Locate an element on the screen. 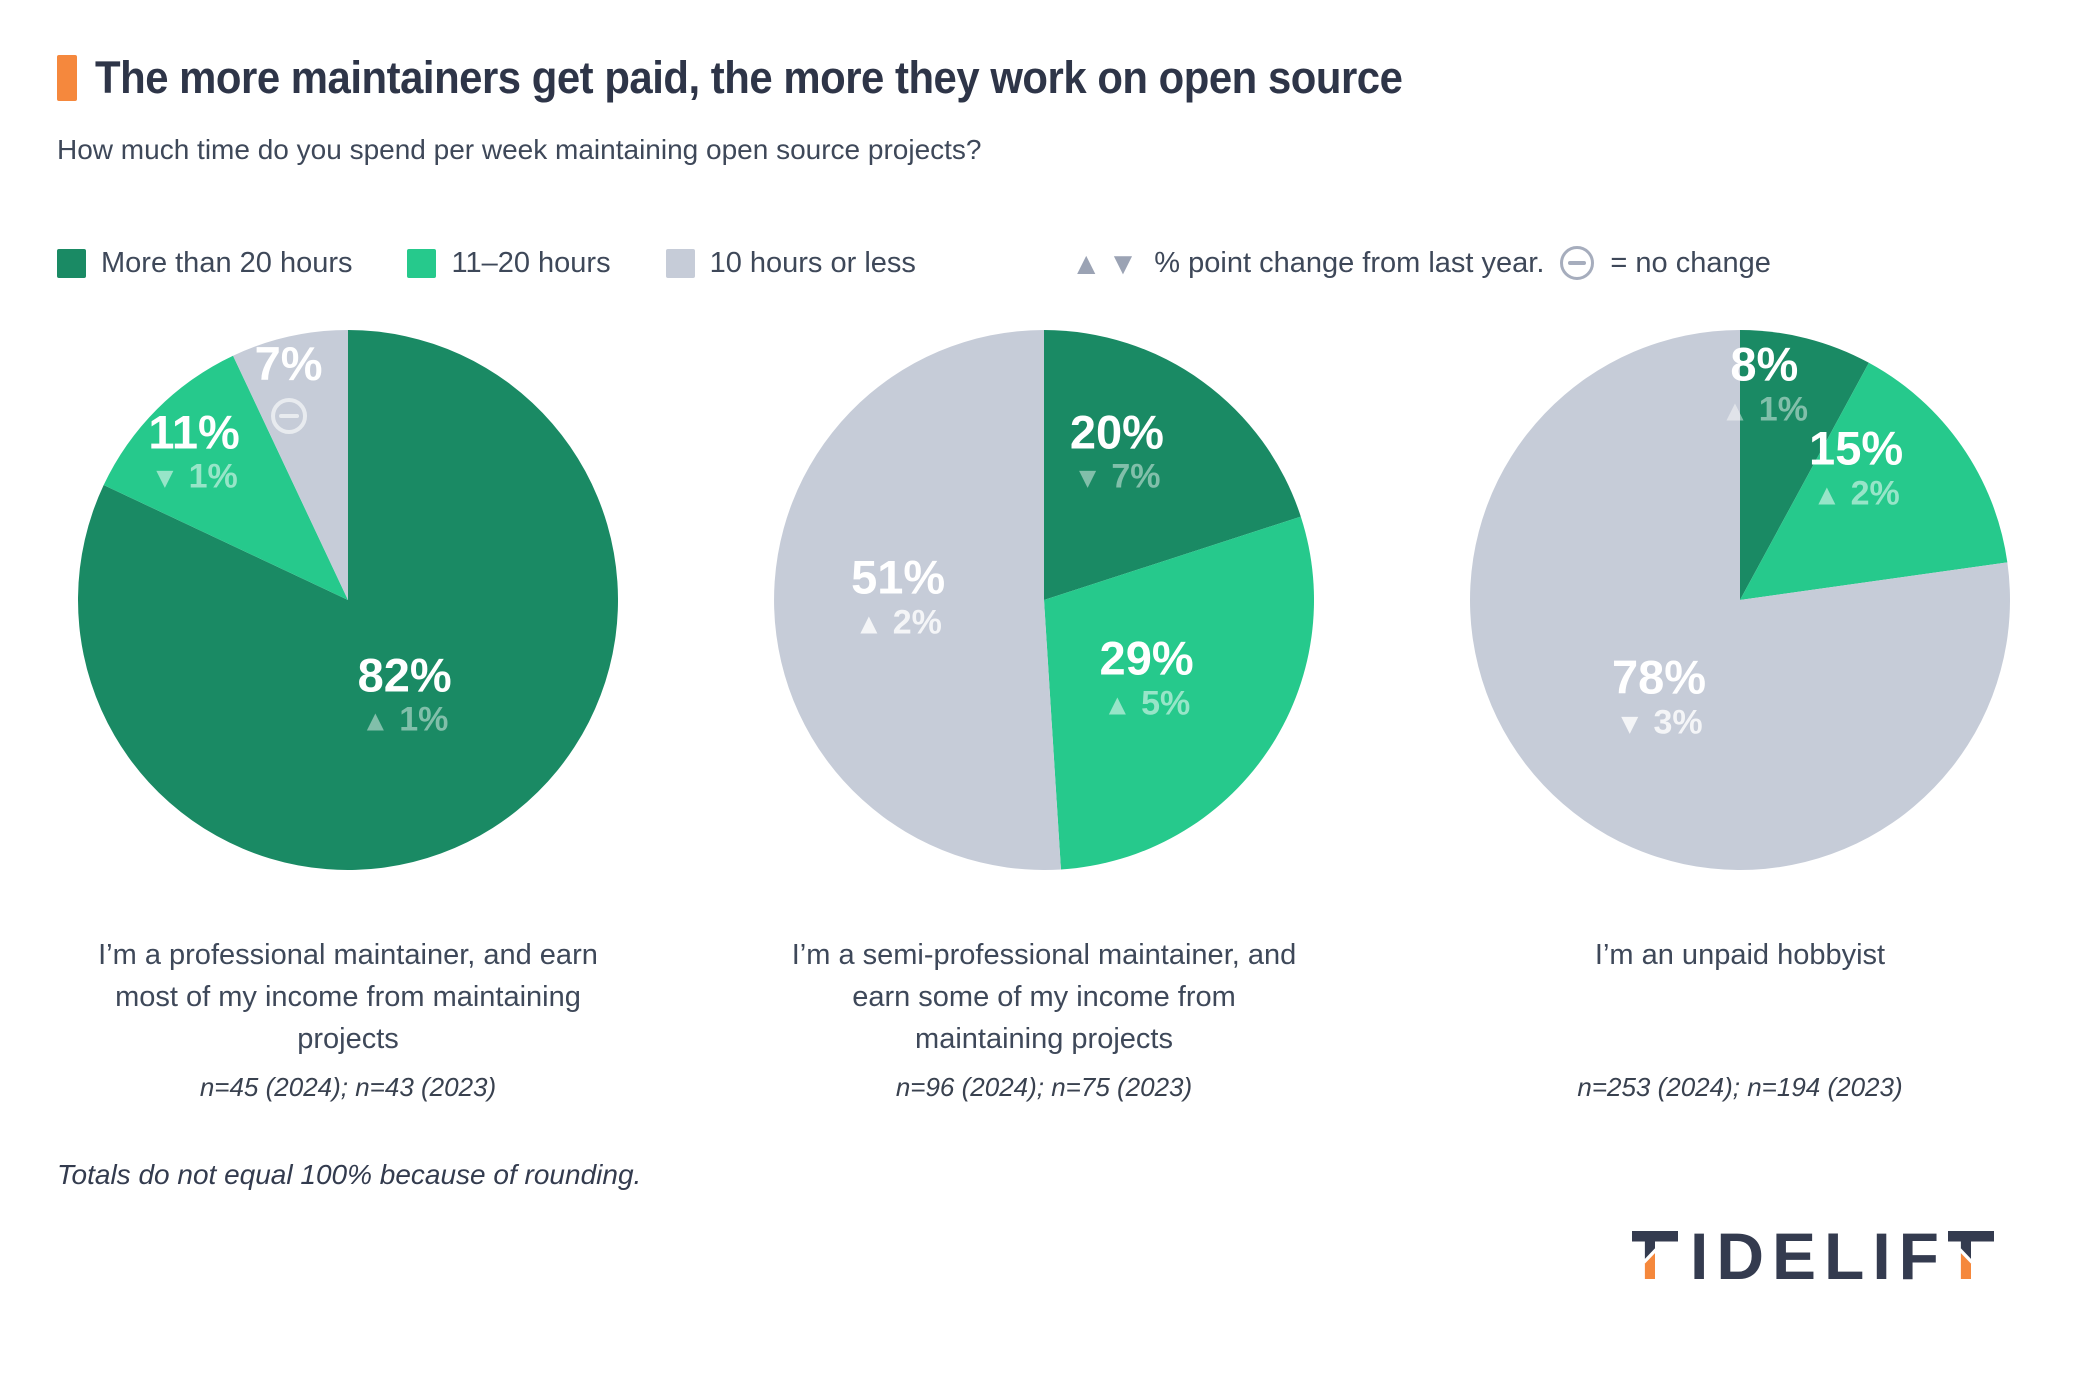  pie-chart-professional: 82% ▲ 1% 11% ▼ 1% 7% is located at coordinates (348, 600).